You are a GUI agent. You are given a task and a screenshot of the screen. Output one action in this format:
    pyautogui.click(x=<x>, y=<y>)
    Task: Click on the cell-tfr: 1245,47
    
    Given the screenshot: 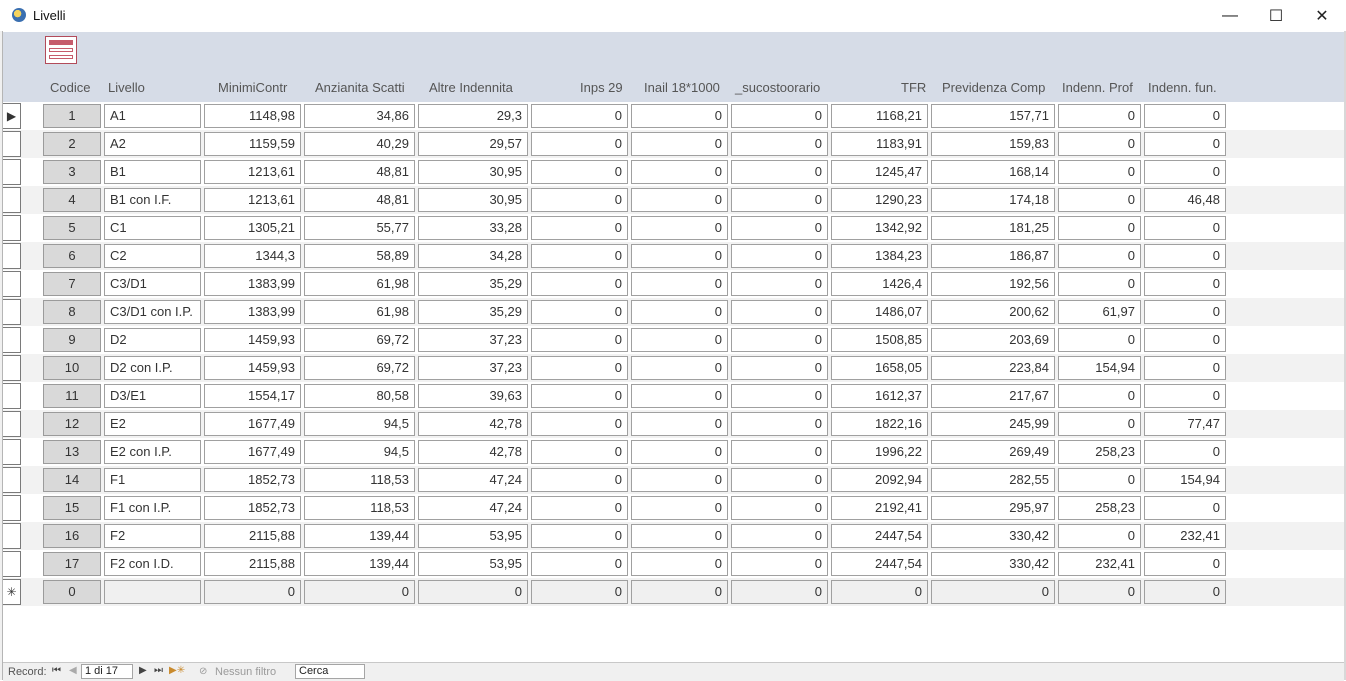 What is the action you would take?
    pyautogui.click(x=879, y=172)
    